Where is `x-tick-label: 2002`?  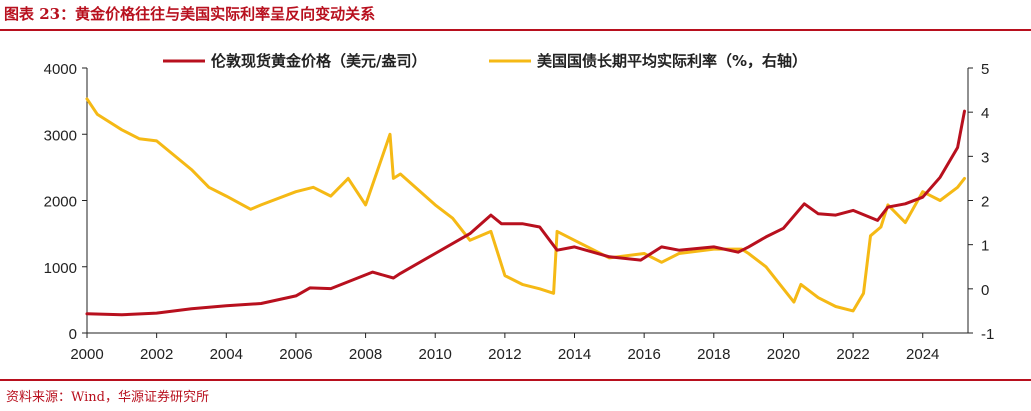 x-tick-label: 2002 is located at coordinates (156, 354).